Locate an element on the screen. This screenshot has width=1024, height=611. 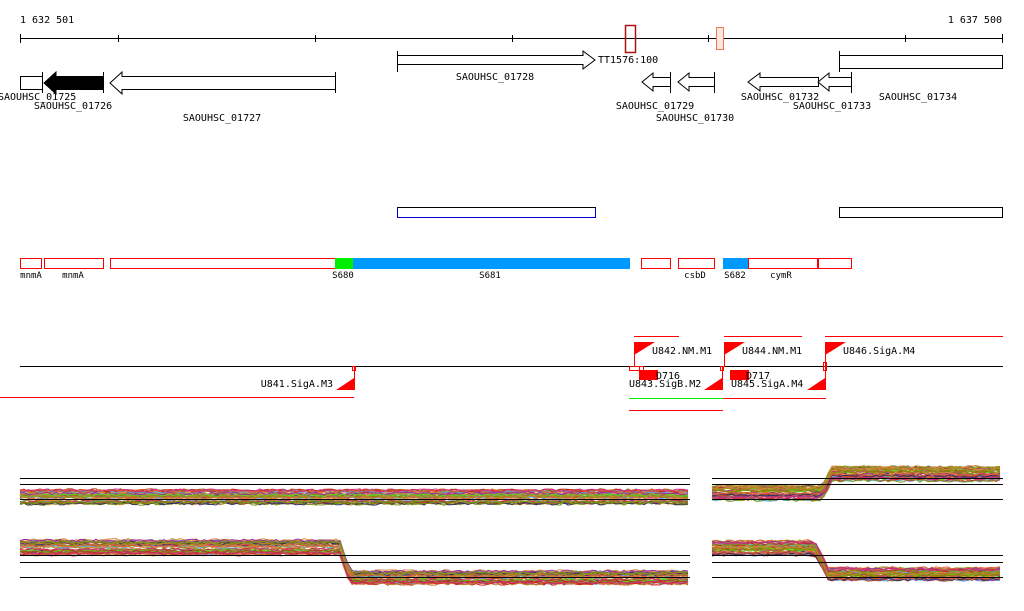
gene-label: SAOUHSC_01726 is located at coordinates (73, 106).